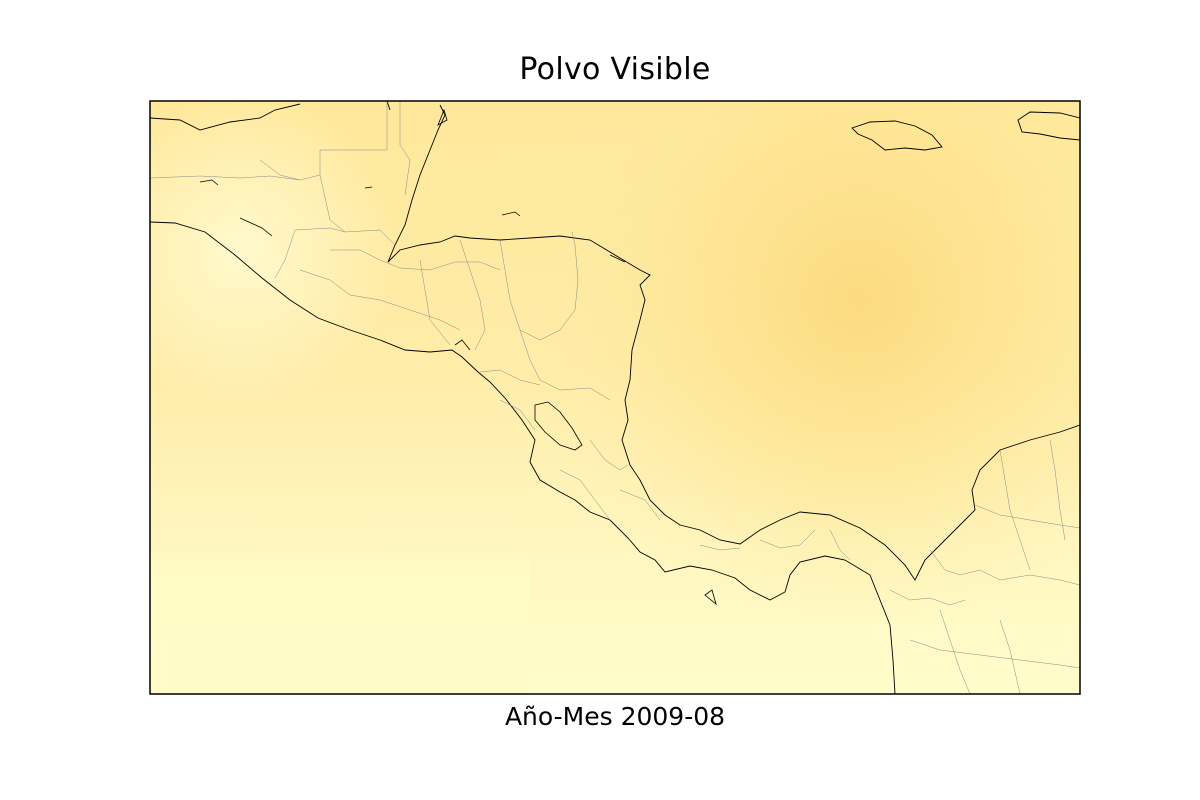 Image resolution: width=1200 pixels, height=800 pixels. Describe the element at coordinates (1048, 126) in the screenshot. I see `hispaniola-coastline` at that location.